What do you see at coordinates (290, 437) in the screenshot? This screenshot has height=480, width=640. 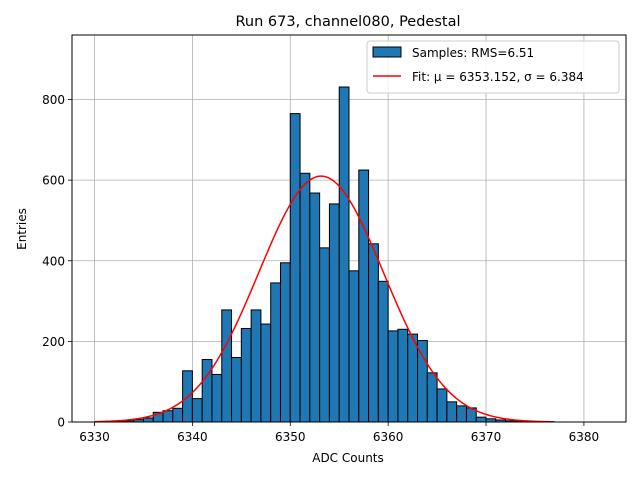 I see `x-tick-label: 6350` at bounding box center [290, 437].